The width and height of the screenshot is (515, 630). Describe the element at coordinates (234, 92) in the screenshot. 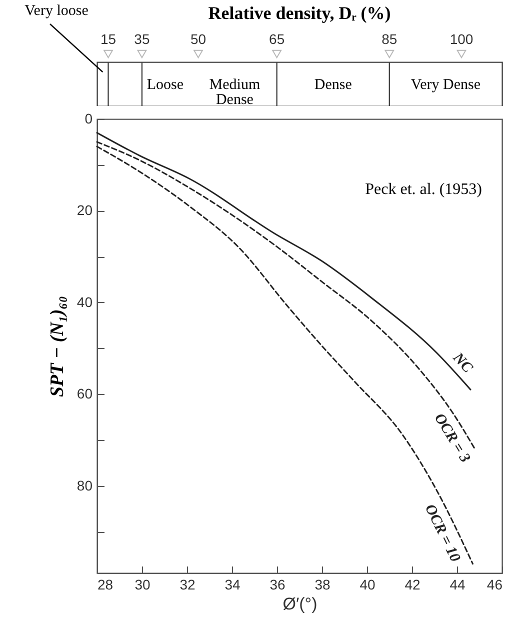

I see `text: Medium Dense` at that location.